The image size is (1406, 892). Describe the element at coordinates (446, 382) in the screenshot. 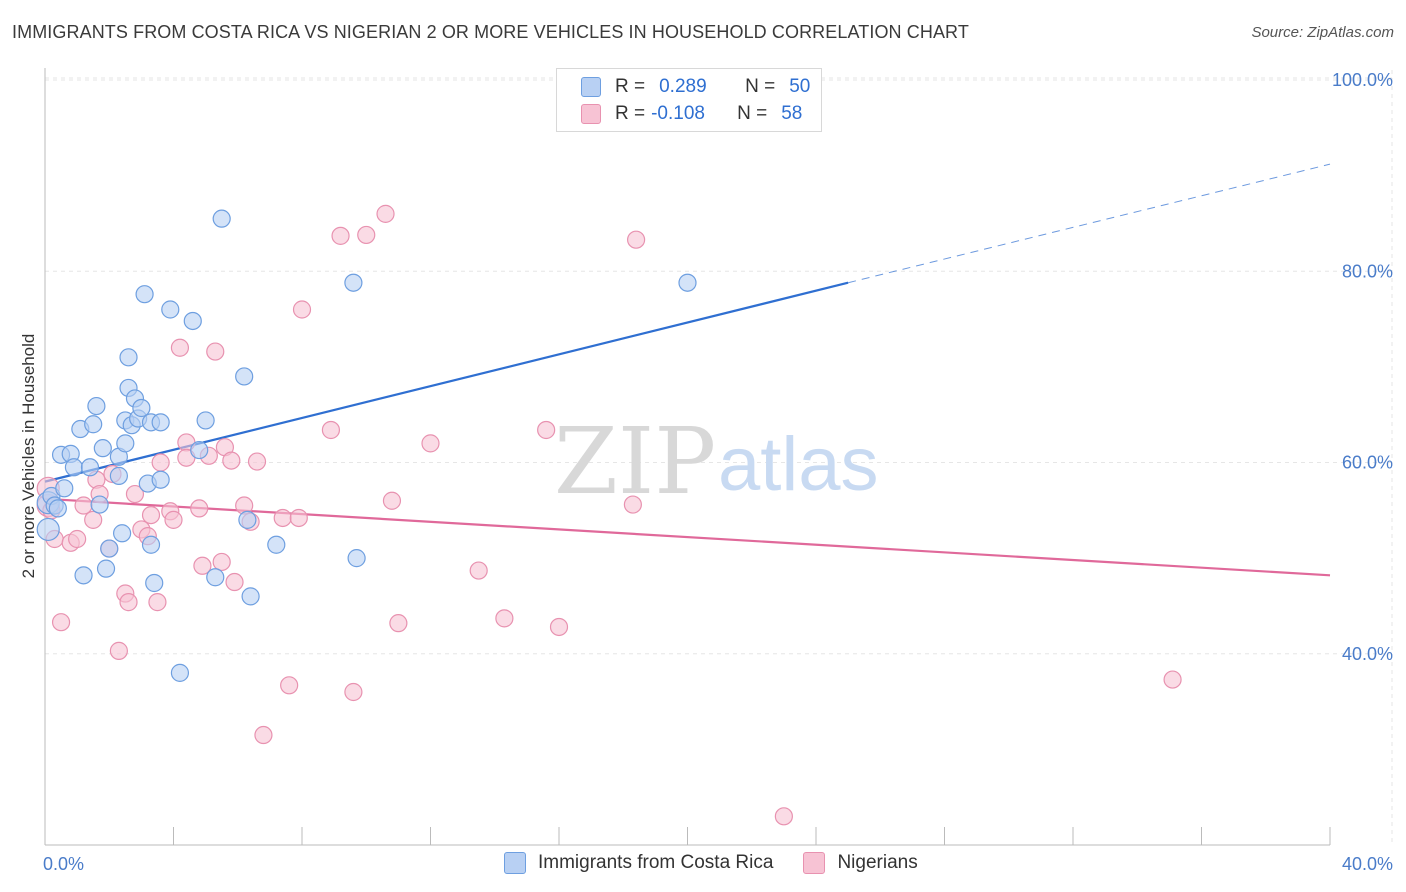

I see `trend-line-costa-rica` at that location.